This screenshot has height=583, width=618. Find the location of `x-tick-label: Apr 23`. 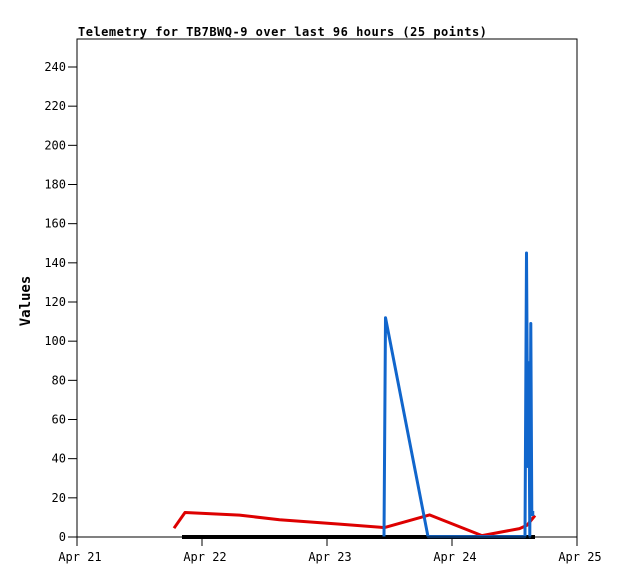

x-tick-label: Apr 23 is located at coordinates (329, 557).